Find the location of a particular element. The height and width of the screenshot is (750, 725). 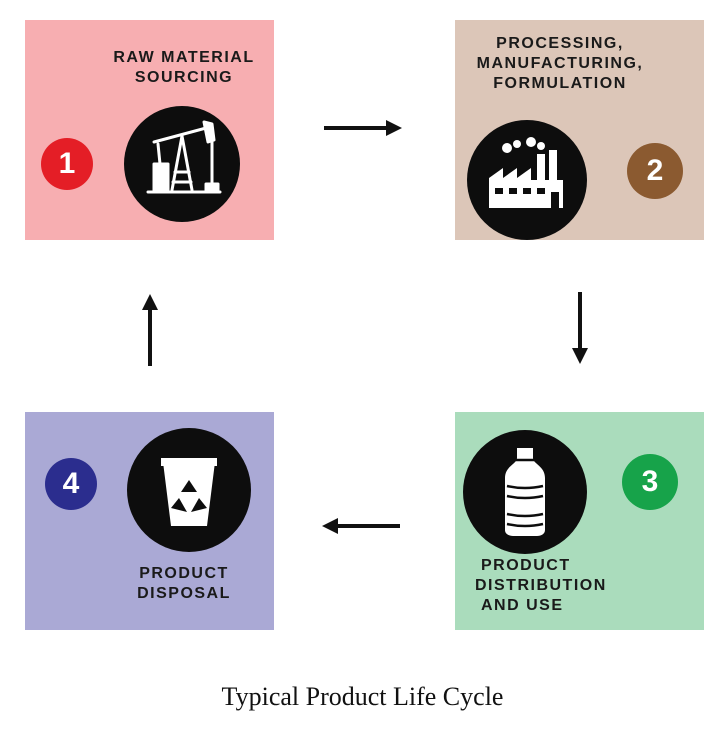

arrow-up-icon is located at coordinates (150, 330).